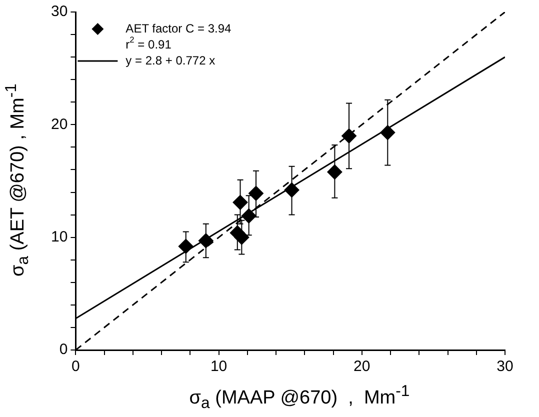 The height and width of the screenshot is (417, 539). I want to click on y-tick-label: 10, so click(59, 237).